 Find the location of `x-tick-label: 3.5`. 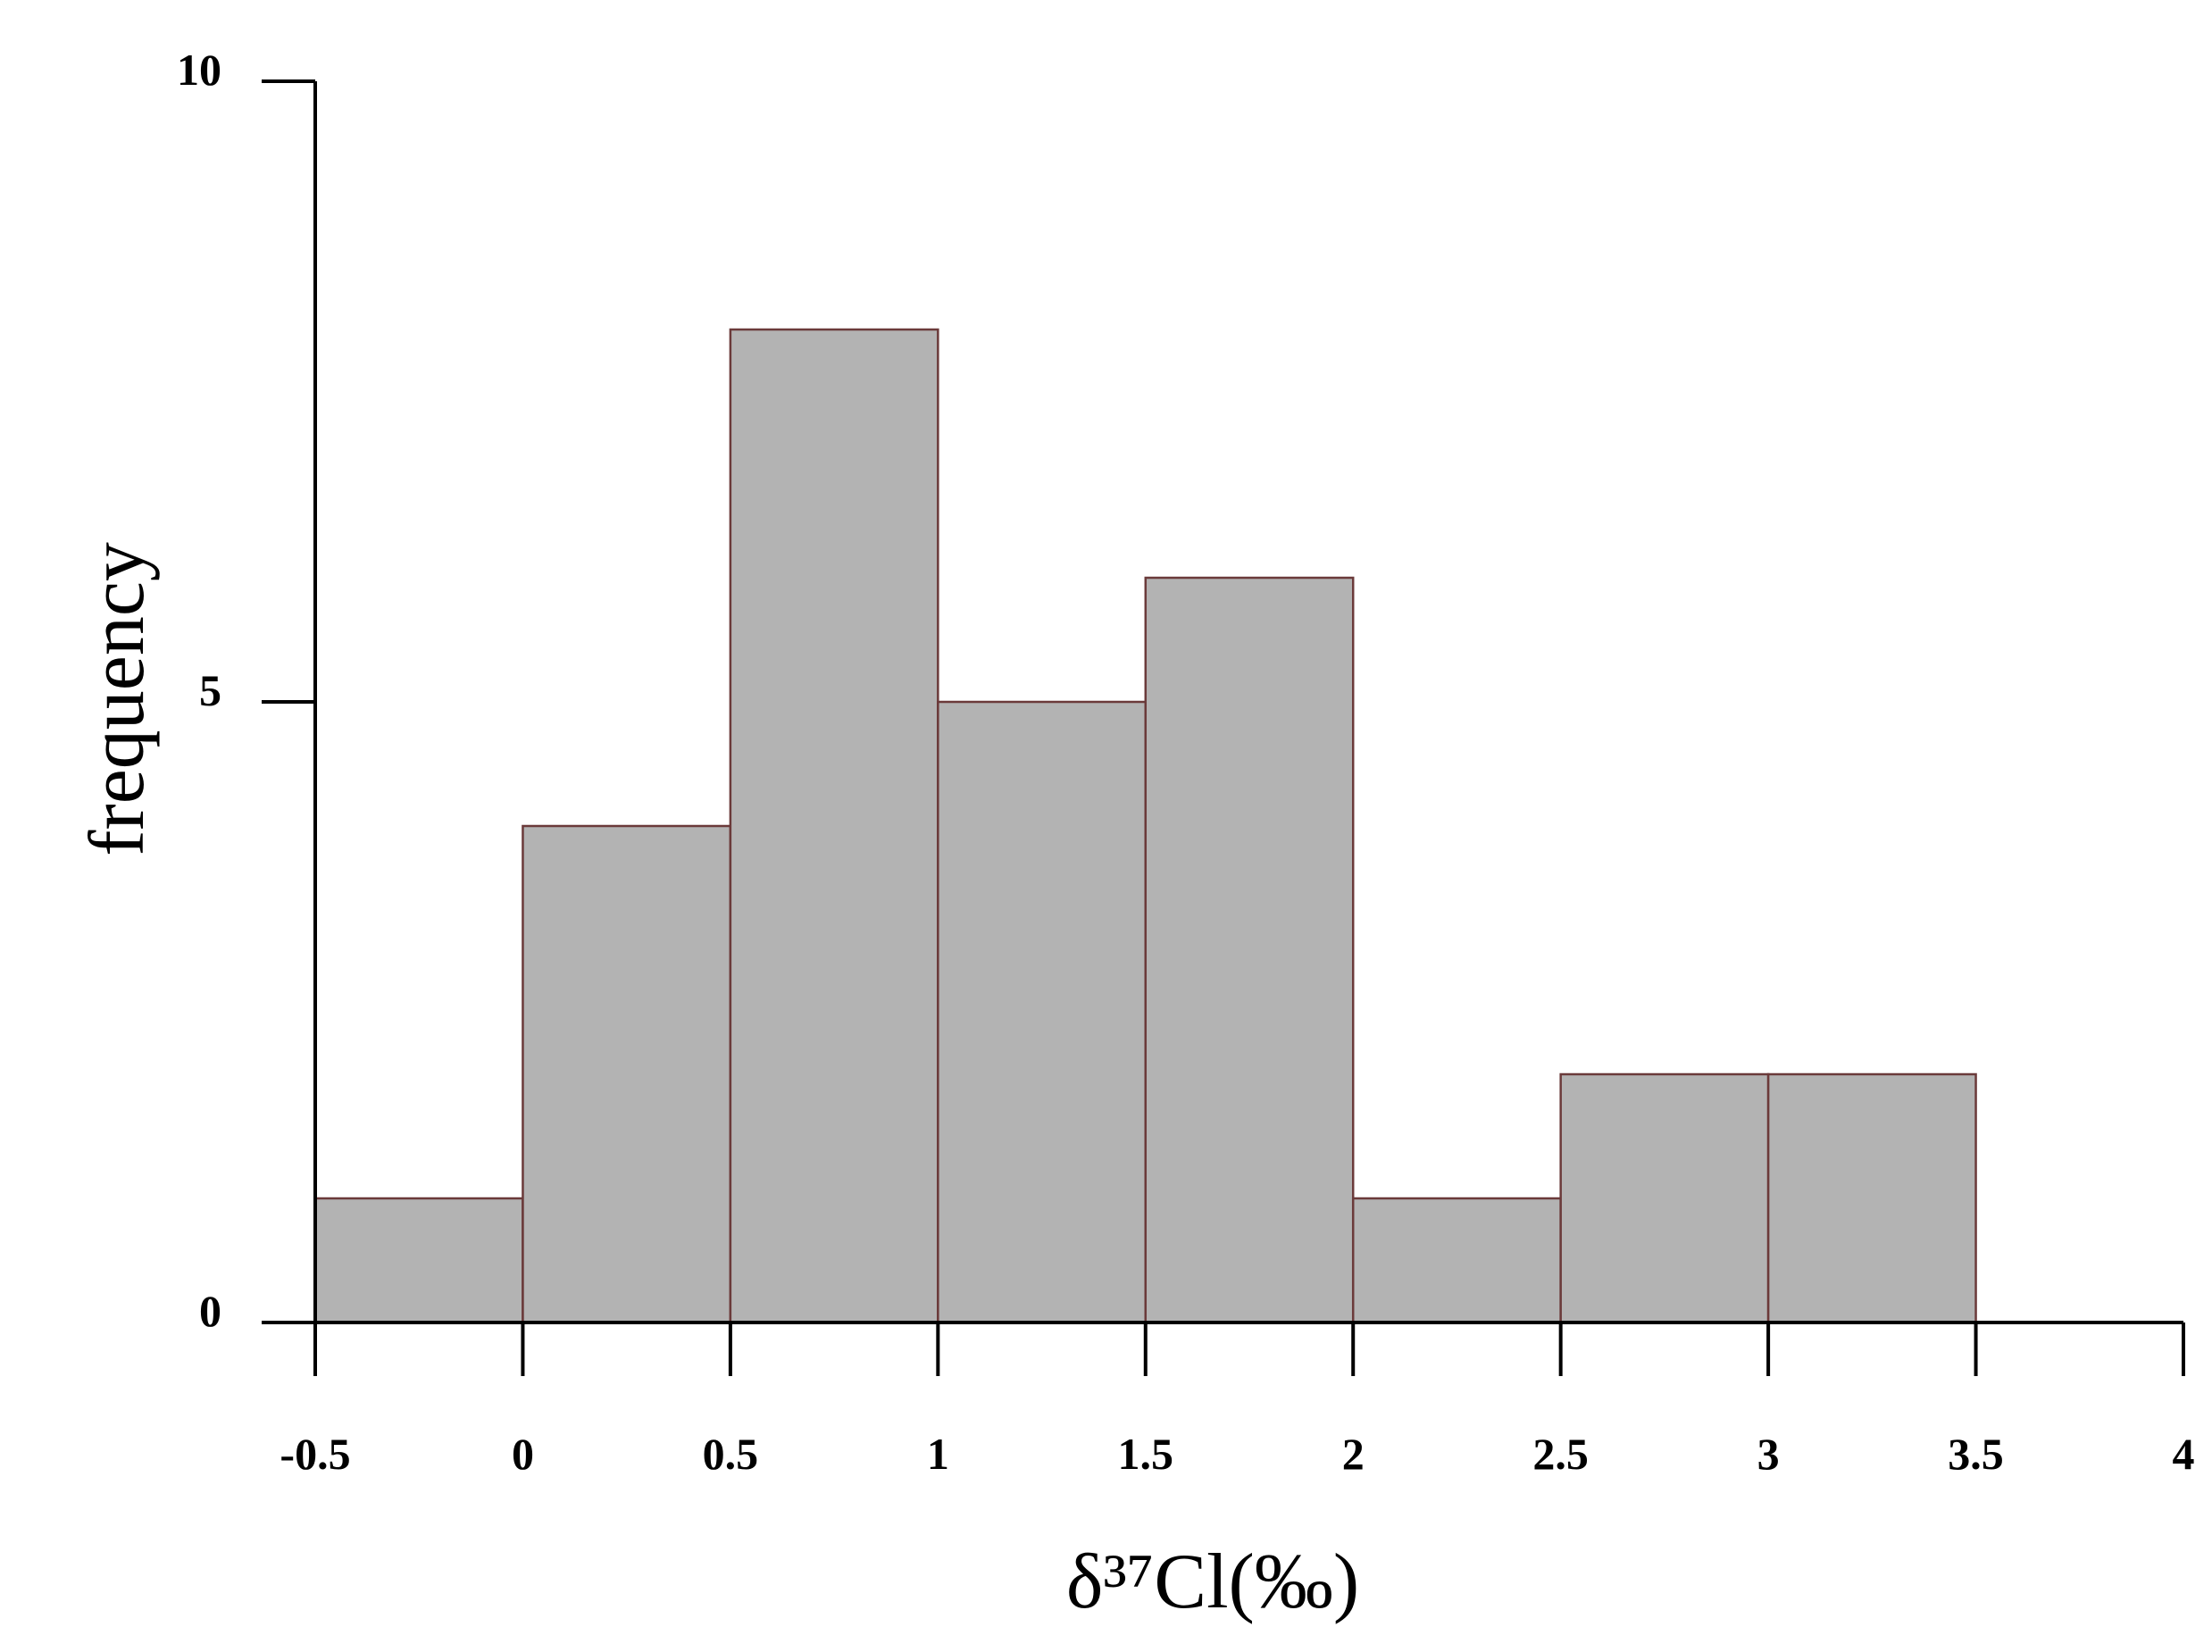

x-tick-label: 3.5 is located at coordinates (1976, 1454).